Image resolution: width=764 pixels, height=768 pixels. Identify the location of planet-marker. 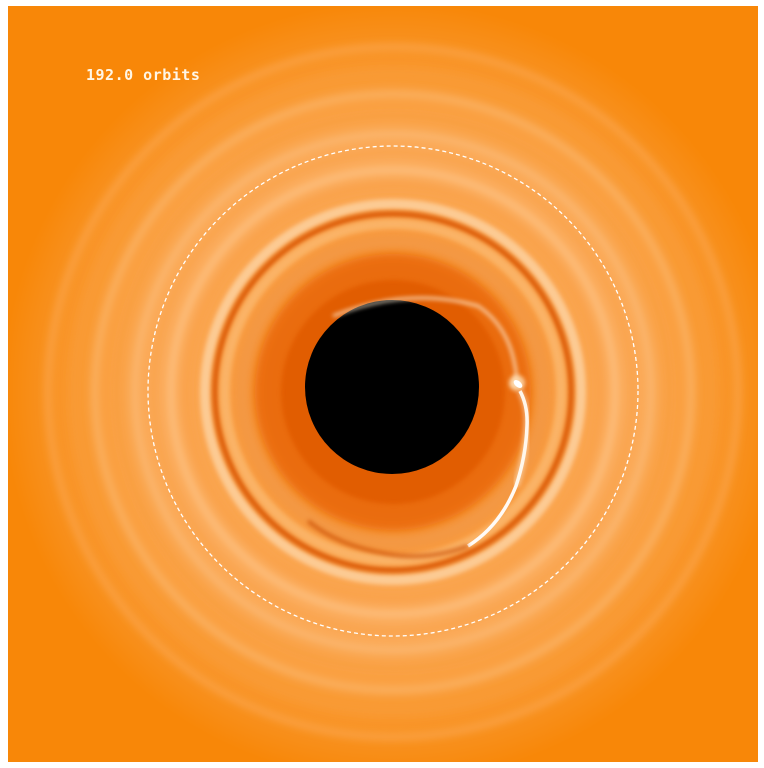
(517, 383).